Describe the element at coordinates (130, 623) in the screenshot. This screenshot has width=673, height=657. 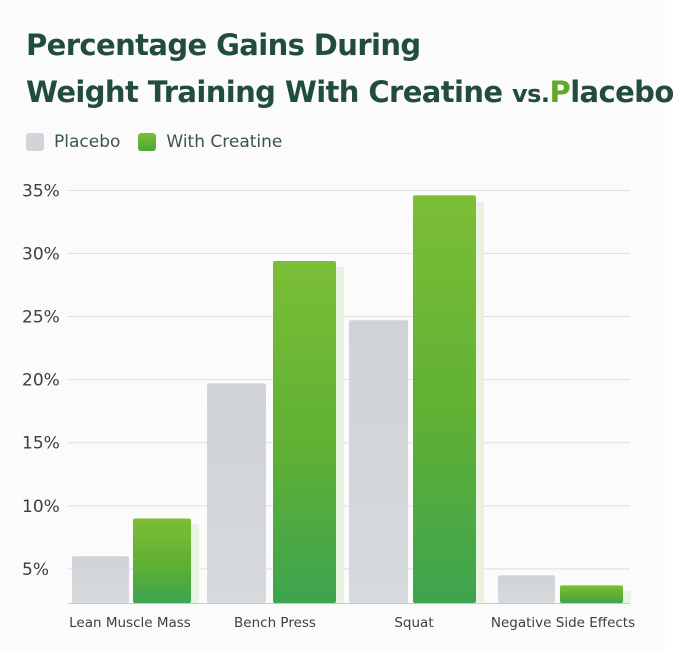
I see `x-tick-label: Lean Muscle Mass` at that location.